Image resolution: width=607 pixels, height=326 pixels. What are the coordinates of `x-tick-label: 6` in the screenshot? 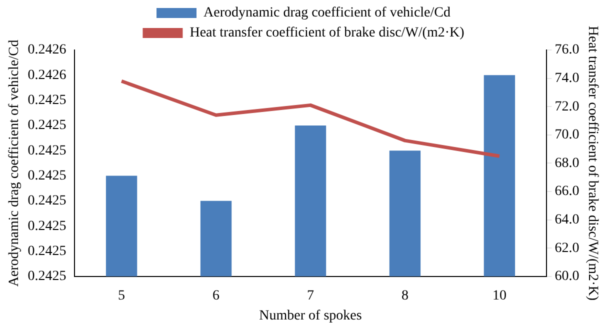 It's located at (216, 296).